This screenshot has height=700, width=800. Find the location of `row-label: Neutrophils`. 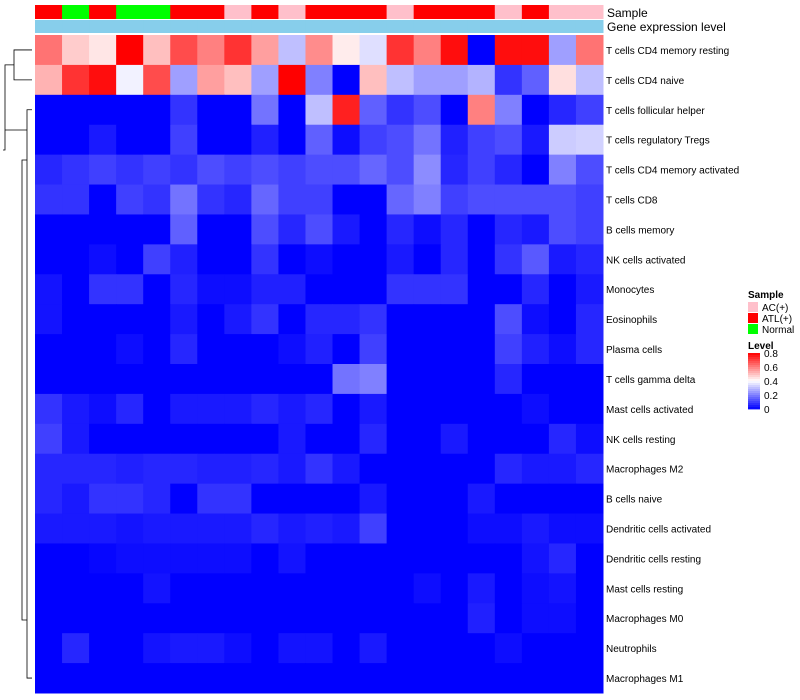

row-label: Neutrophils is located at coordinates (631, 649).